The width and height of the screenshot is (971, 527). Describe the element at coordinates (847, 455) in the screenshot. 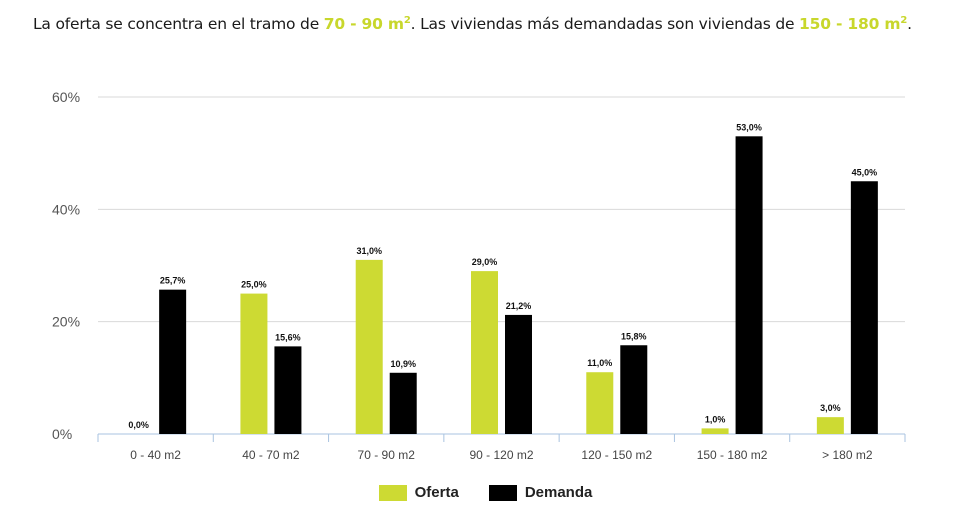

I see `x-tick-label: > 180 m2` at that location.